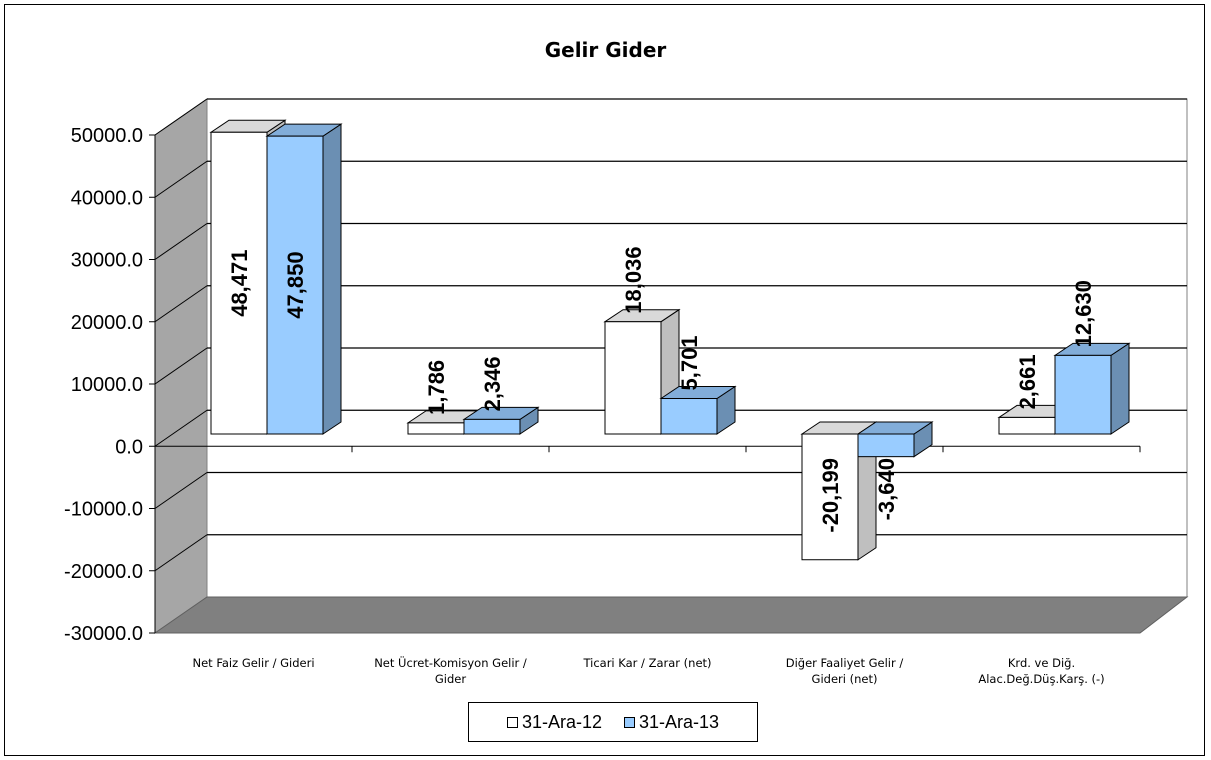 The width and height of the screenshot is (1211, 760). Describe the element at coordinates (129, 447) in the screenshot. I see `y-tick-label: 0.0` at that location.